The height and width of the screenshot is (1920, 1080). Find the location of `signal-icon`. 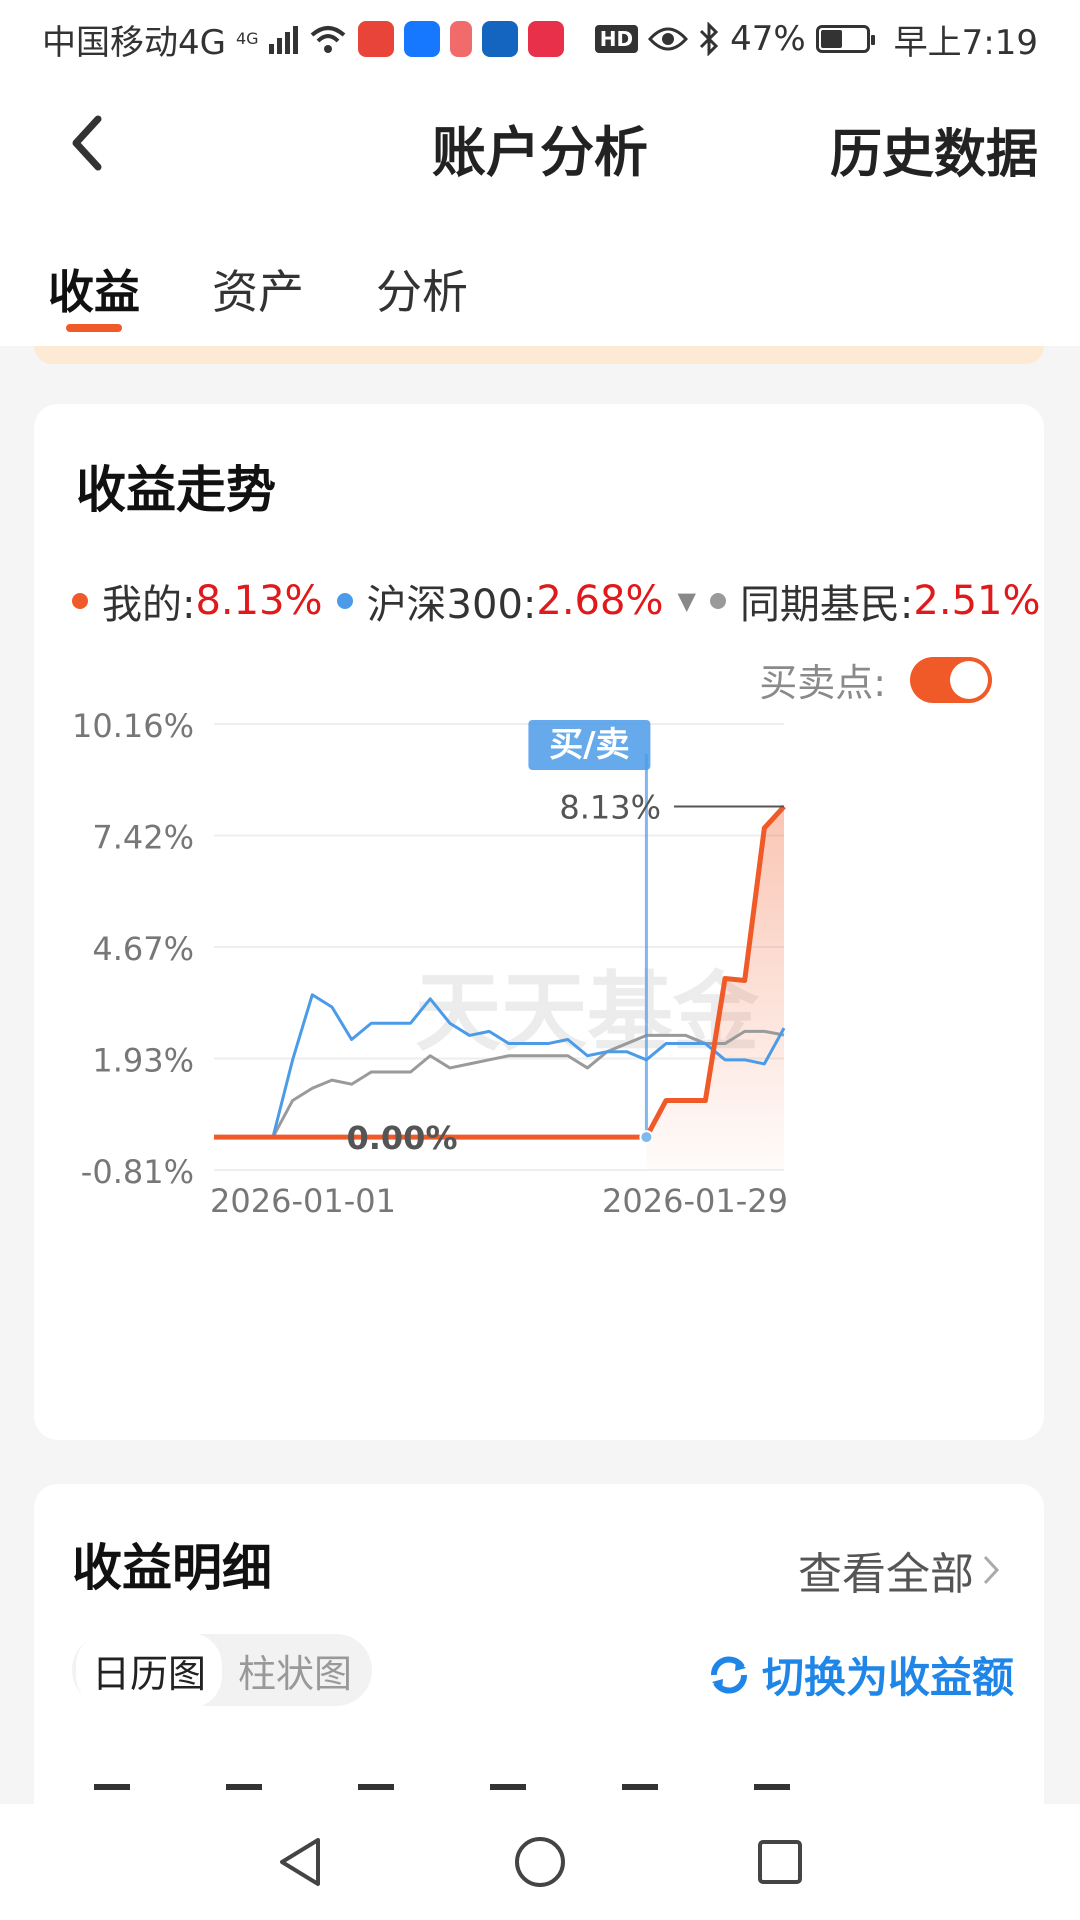

signal-icon is located at coordinates (283, 39).